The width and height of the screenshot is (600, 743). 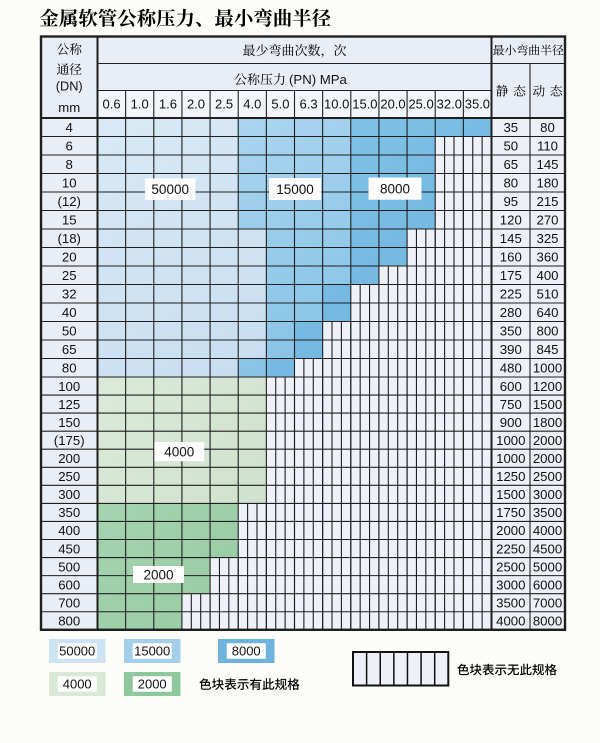 What do you see at coordinates (449, 104) in the screenshot?
I see `svg-text: 32.0` at bounding box center [449, 104].